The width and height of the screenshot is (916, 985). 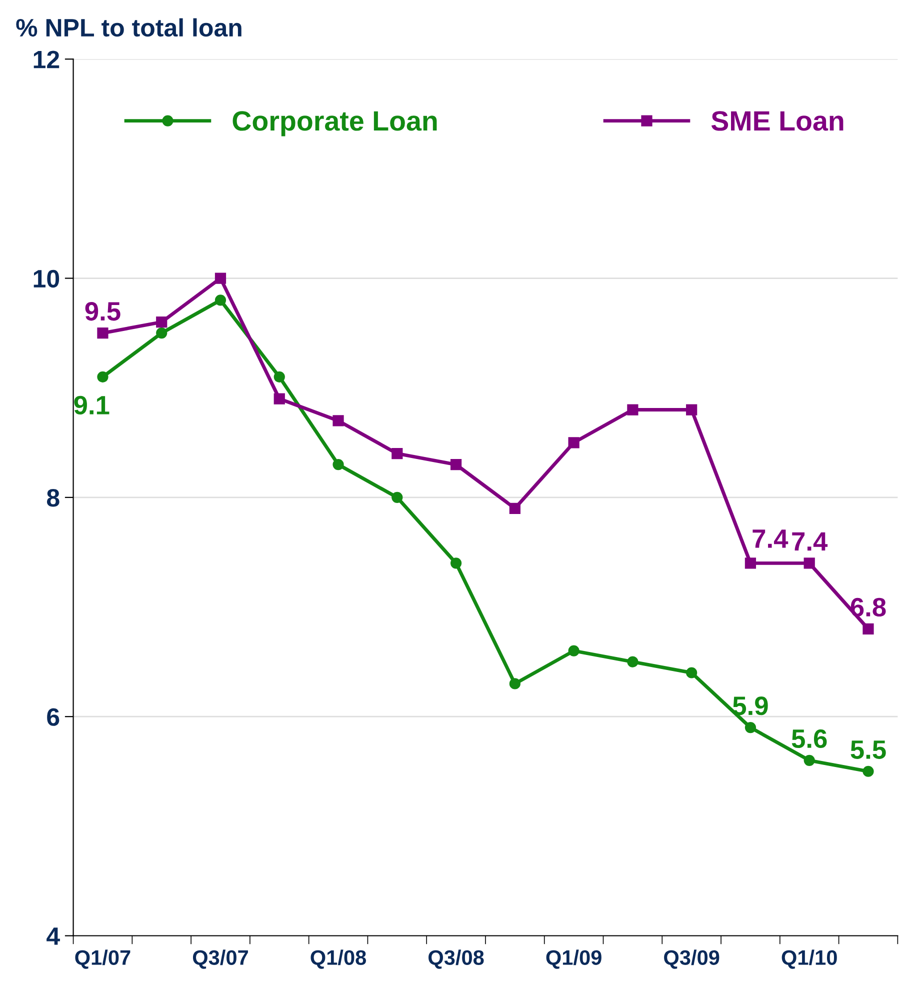 I want to click on x-tick-label: Q3/08, so click(x=456, y=959).